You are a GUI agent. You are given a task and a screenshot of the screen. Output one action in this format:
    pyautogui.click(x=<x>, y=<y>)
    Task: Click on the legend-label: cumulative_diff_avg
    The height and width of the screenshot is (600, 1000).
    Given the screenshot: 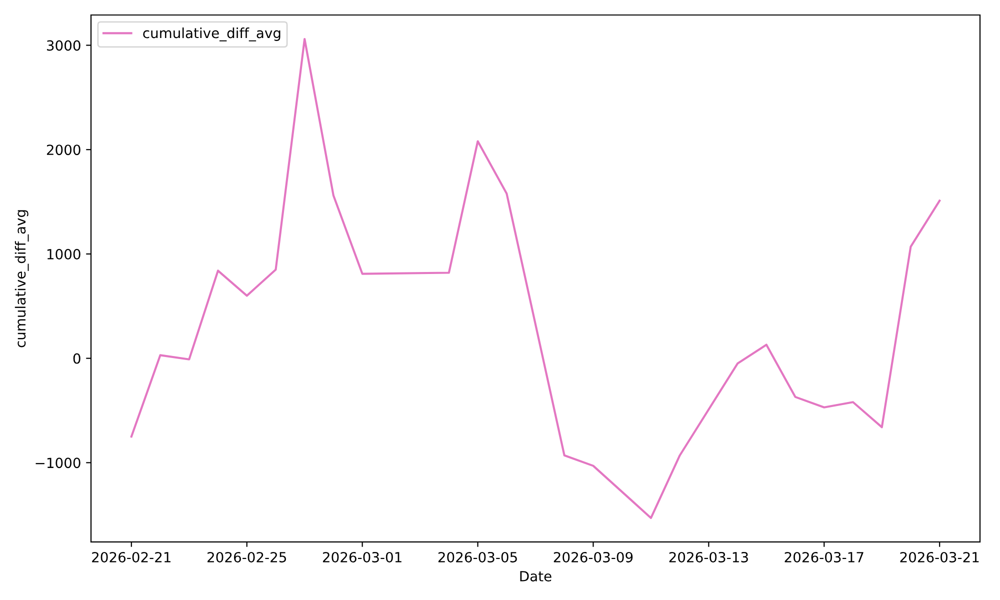 What is the action you would take?
    pyautogui.click(x=211, y=35)
    